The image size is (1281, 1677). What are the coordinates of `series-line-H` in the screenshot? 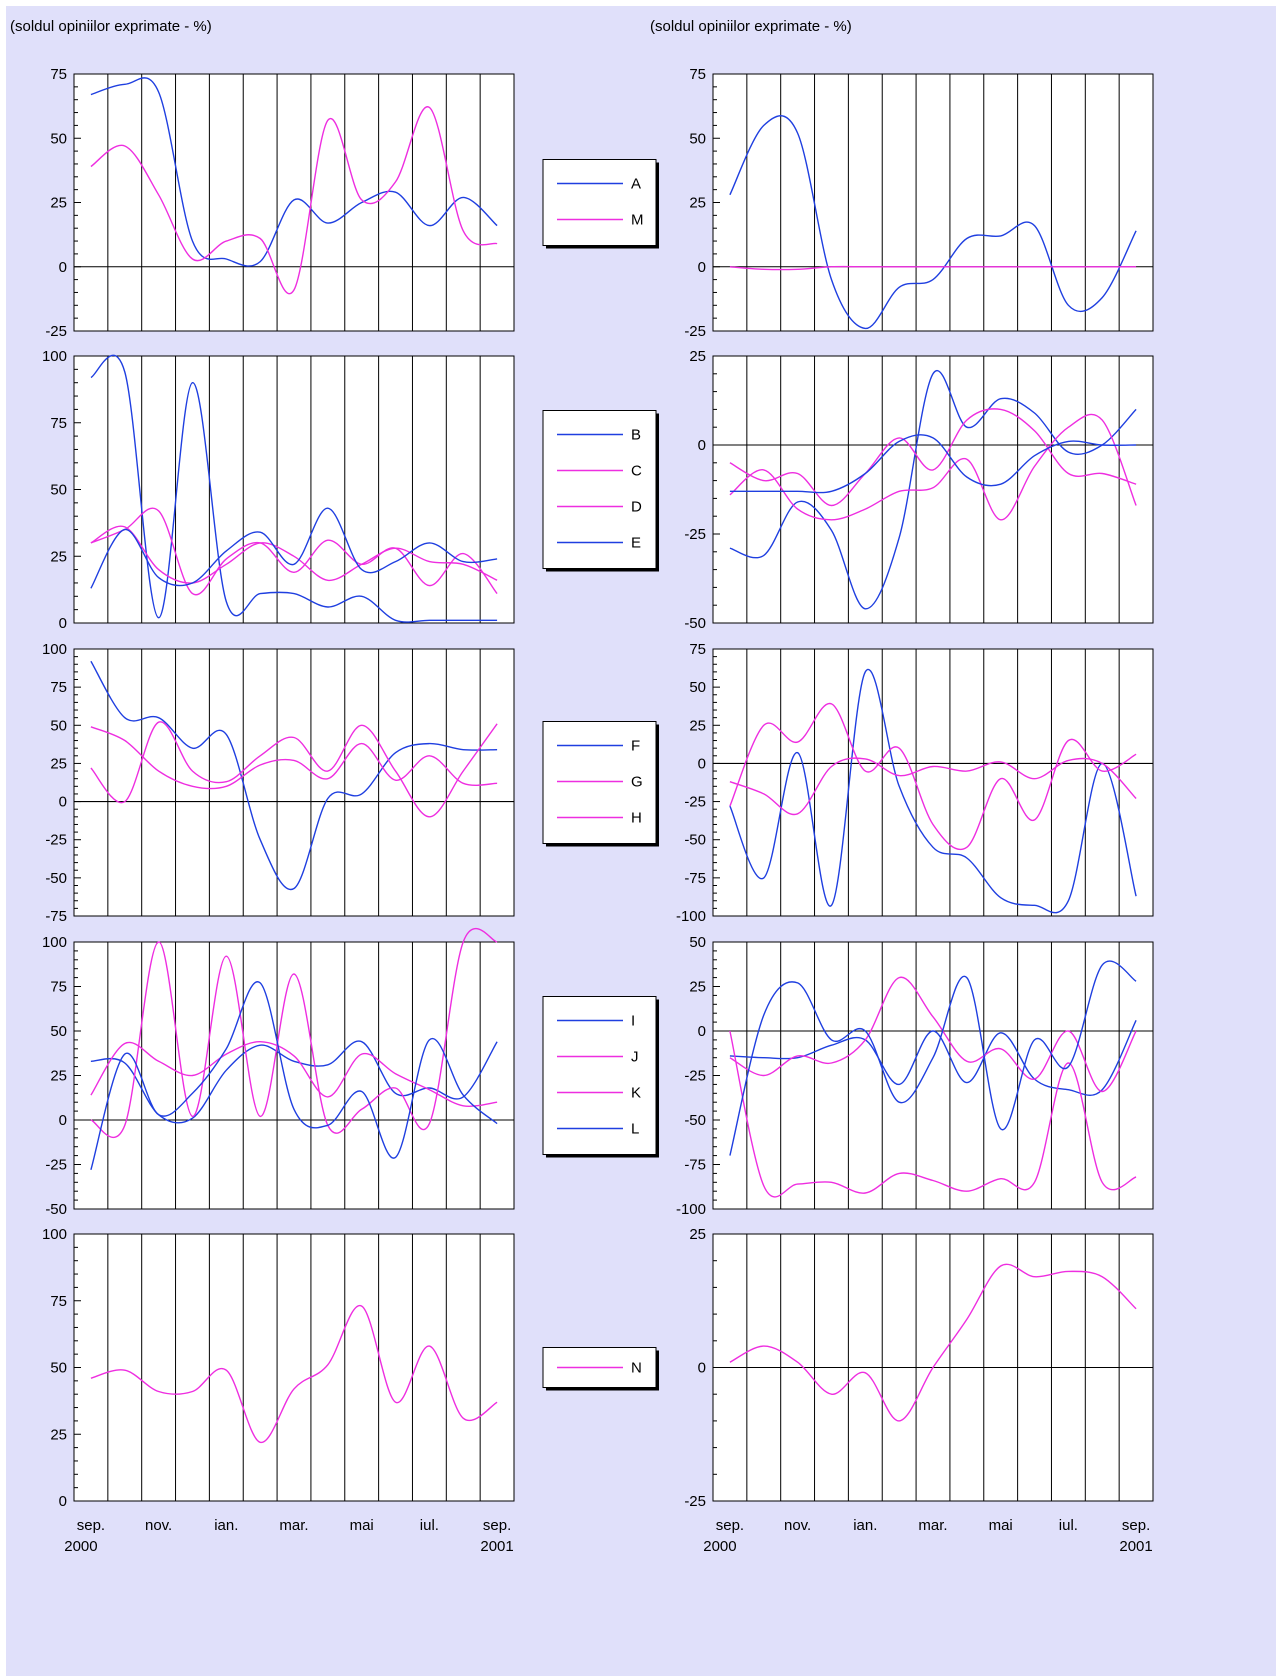 It's located at (933, 786).